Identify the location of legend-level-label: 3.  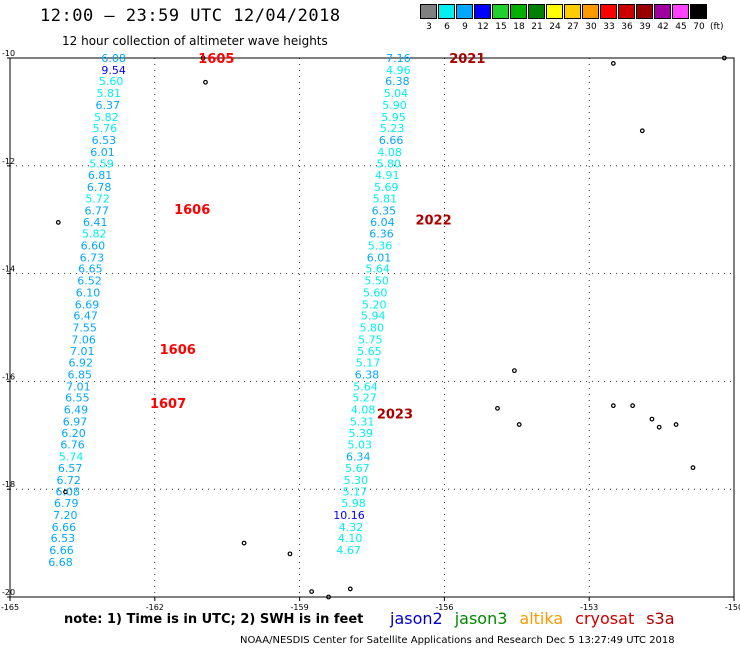
(429, 27).